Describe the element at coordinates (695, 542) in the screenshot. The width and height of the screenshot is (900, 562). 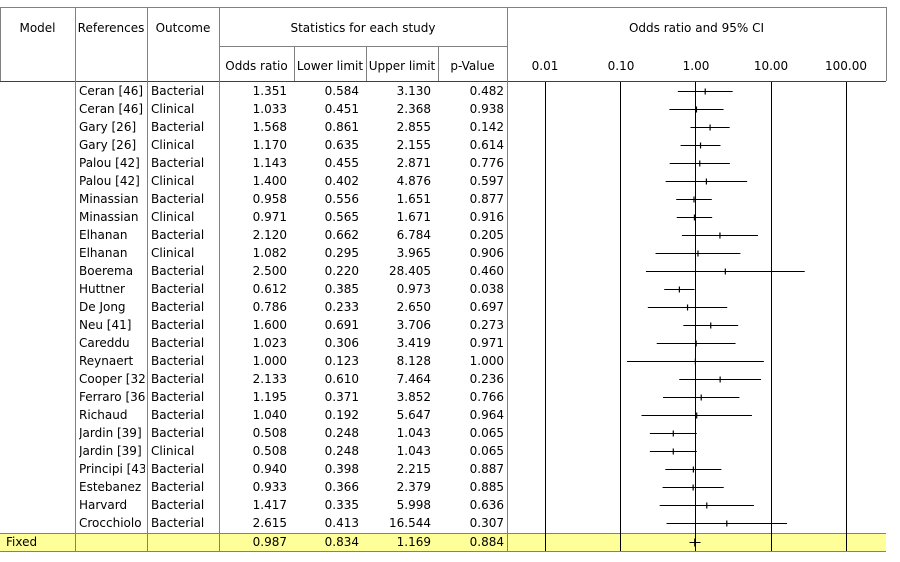
I see `forest-summary-marker` at that location.